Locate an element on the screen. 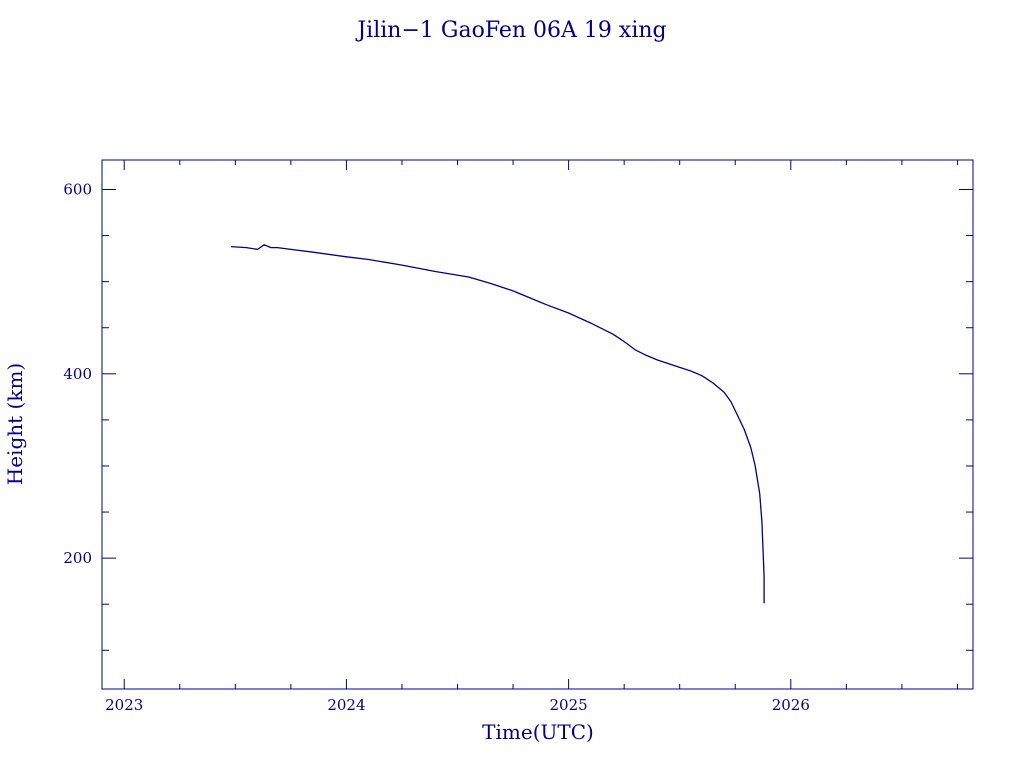 The image size is (1024, 768). y-tick-label: 200 is located at coordinates (77, 558).